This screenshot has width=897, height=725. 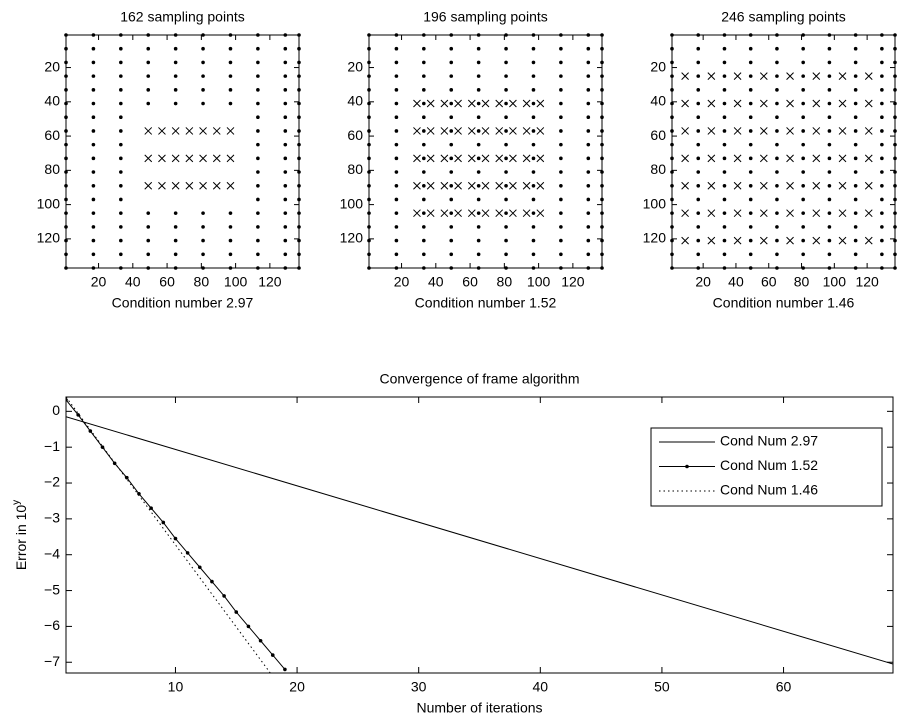 I want to click on chart-title: 162 sampling points, so click(x=182, y=17).